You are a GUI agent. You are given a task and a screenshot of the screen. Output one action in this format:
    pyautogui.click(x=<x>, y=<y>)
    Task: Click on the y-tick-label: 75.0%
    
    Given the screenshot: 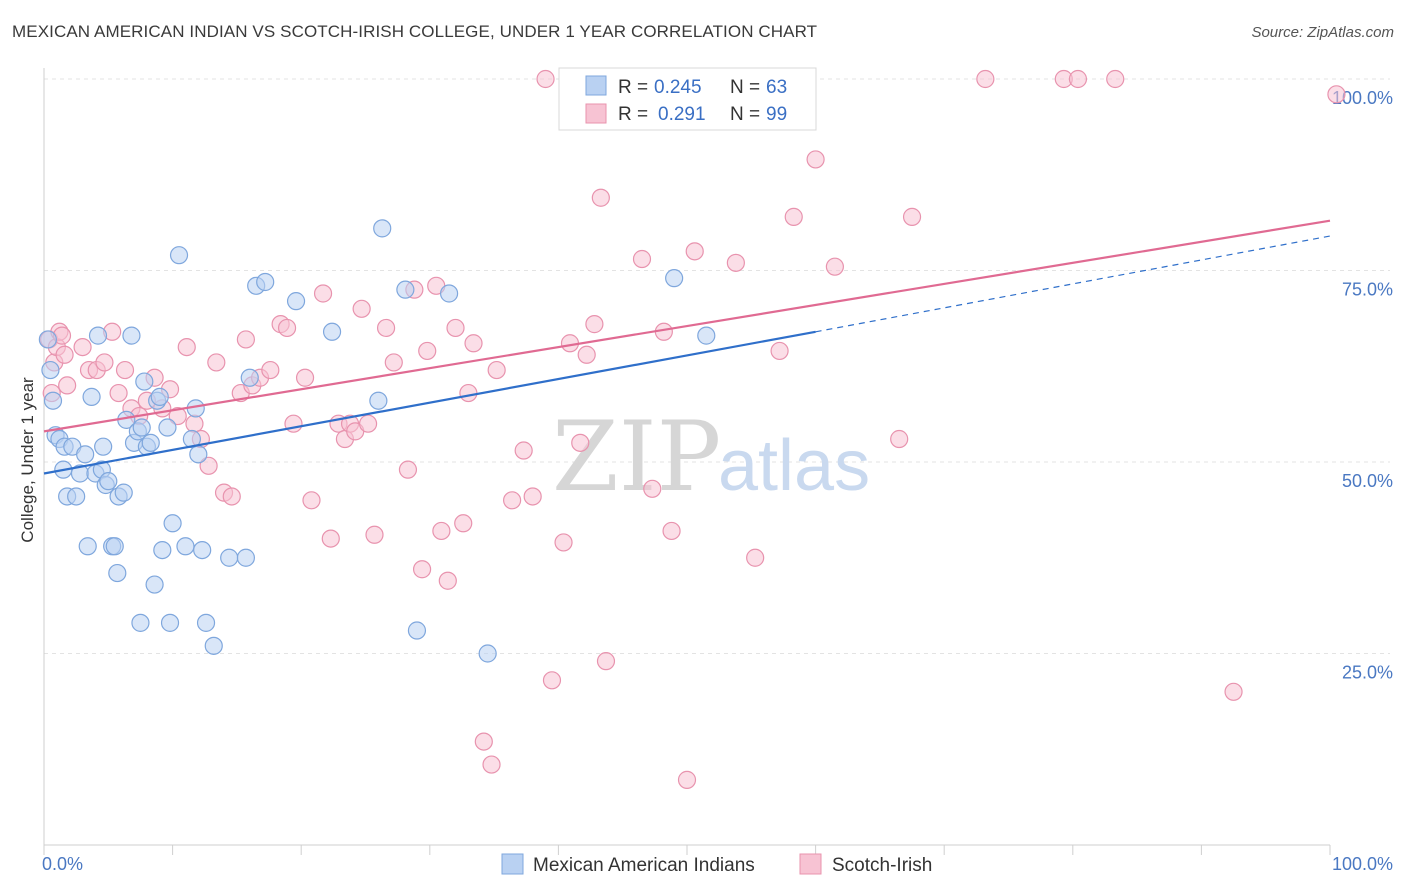 What is the action you would take?
    pyautogui.click(x=1367, y=290)
    